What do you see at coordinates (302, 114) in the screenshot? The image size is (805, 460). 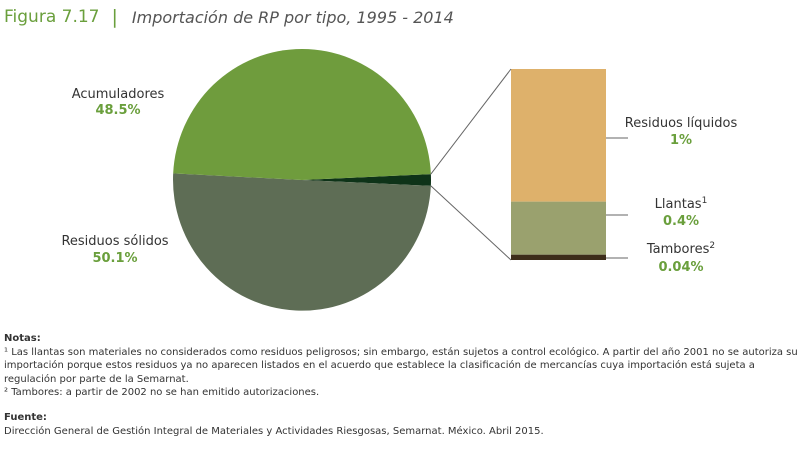 I see `pie-slice-acumuladores` at bounding box center [302, 114].